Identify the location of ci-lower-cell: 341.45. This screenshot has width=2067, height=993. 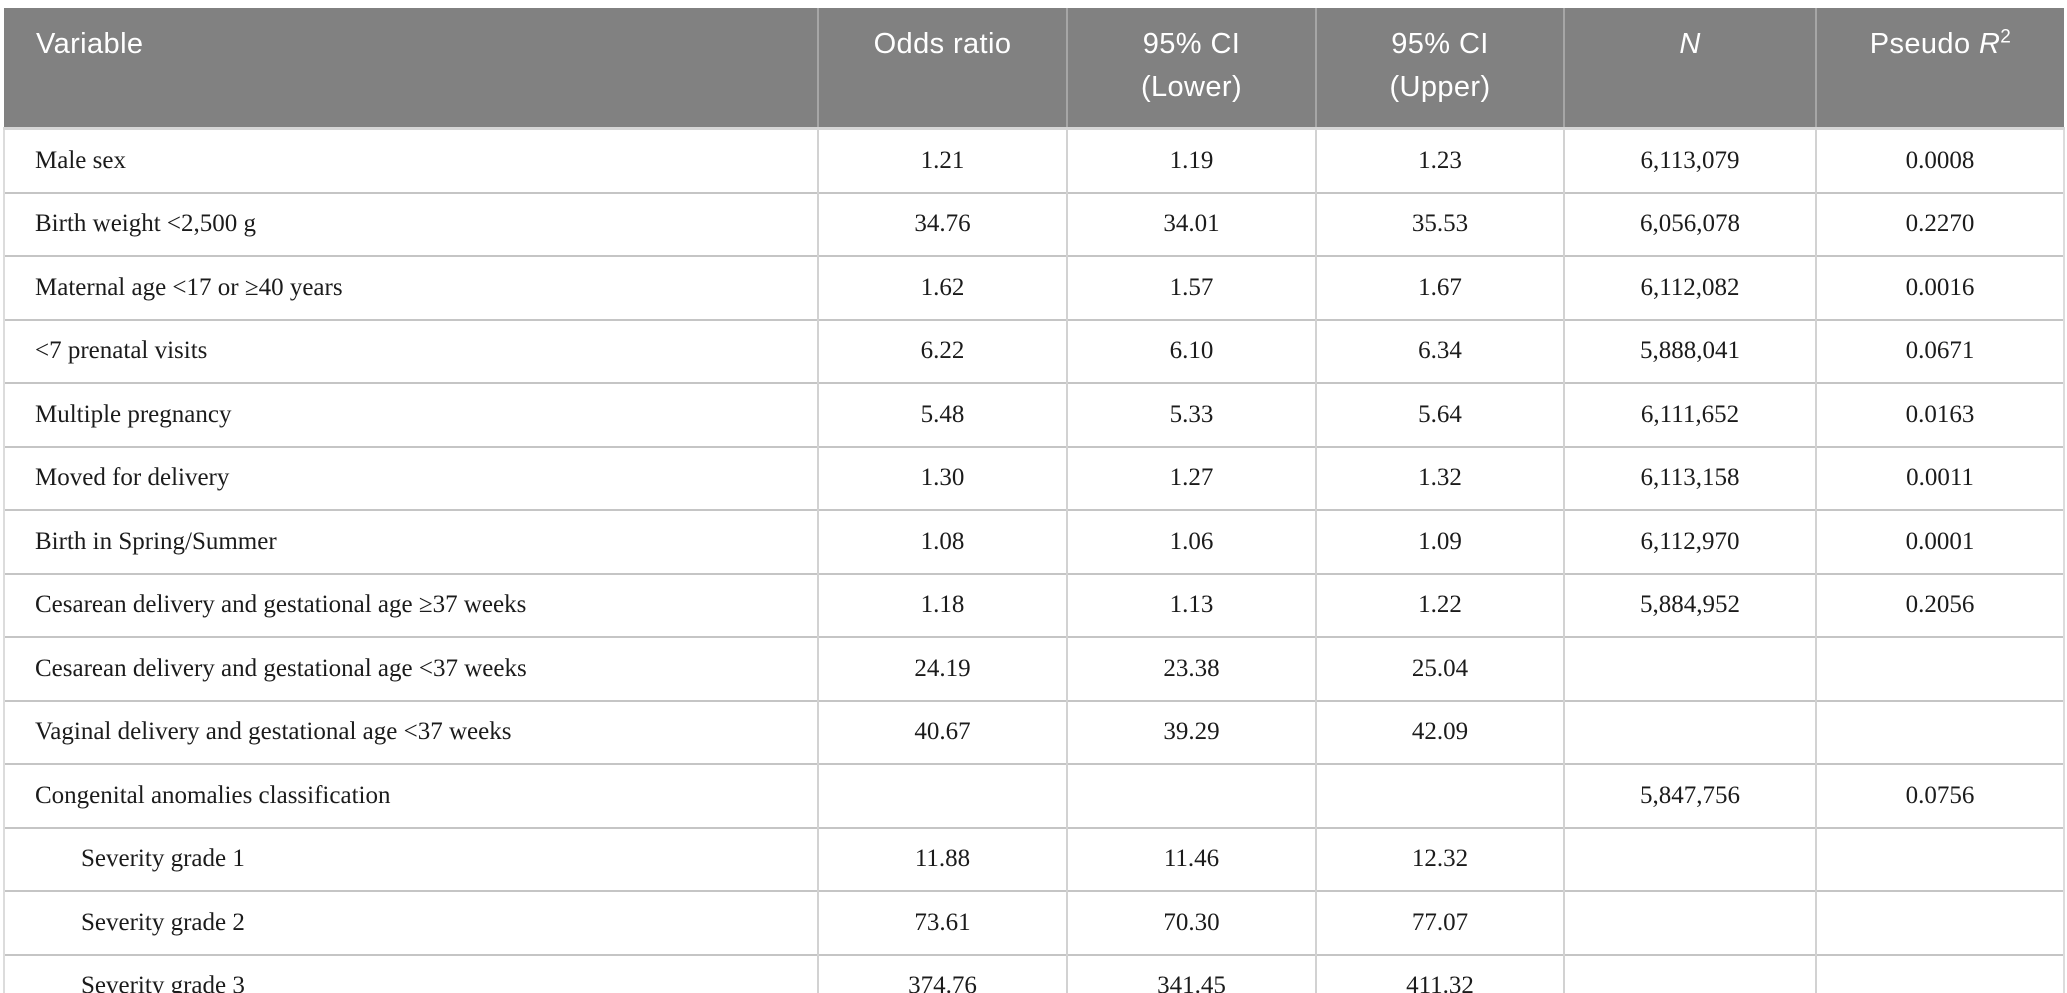
(1191, 973).